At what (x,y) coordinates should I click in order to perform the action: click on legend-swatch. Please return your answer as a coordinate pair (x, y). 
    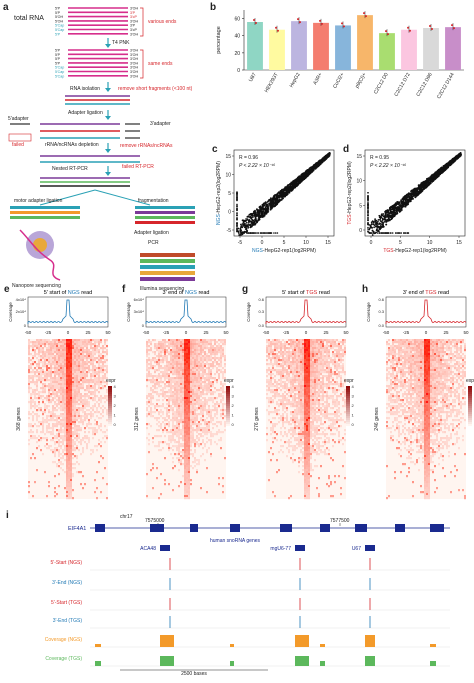
    Looking at the image, I should click on (110, 421).